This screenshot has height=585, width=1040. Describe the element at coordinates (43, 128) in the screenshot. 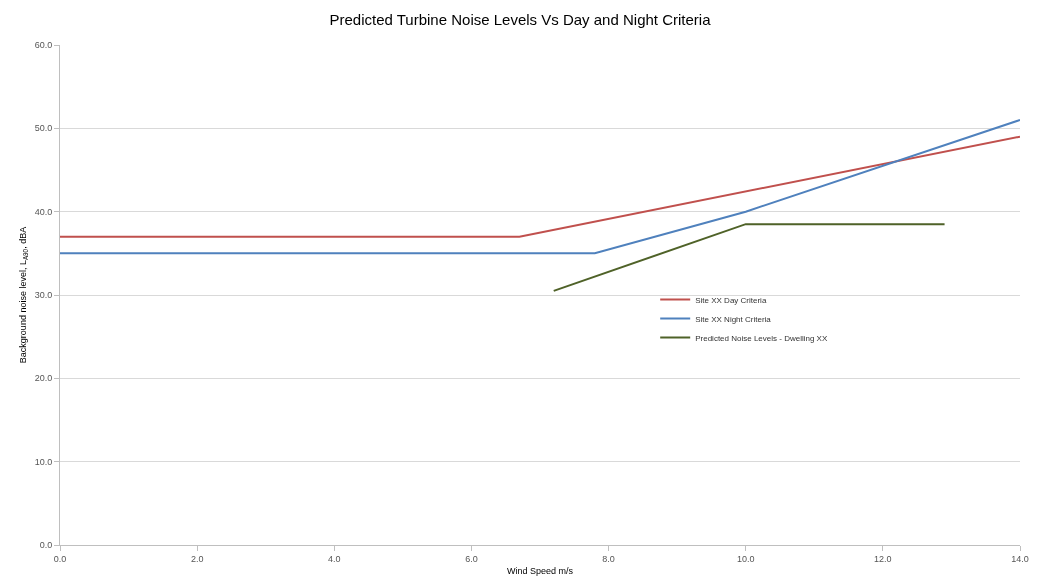

I see `y-tick-label: 50.0` at that location.